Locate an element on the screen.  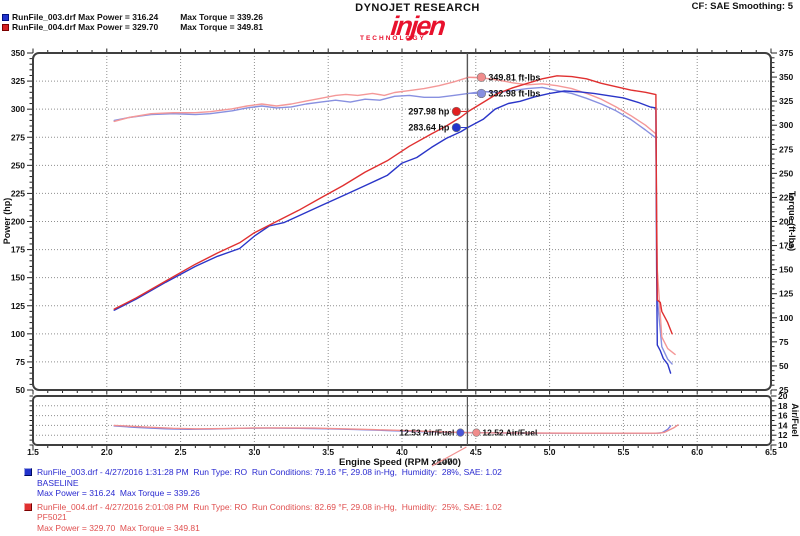
af-marker-label: 12.52 Air/Fuel is located at coordinates (509, 433).